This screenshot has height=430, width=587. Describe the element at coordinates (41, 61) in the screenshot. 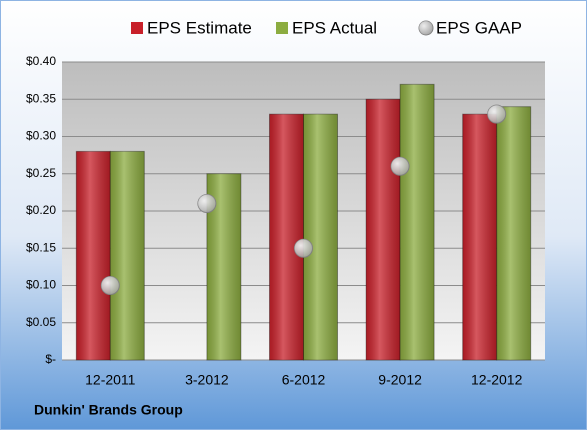

I see `y-tick-label: $0.40` at that location.